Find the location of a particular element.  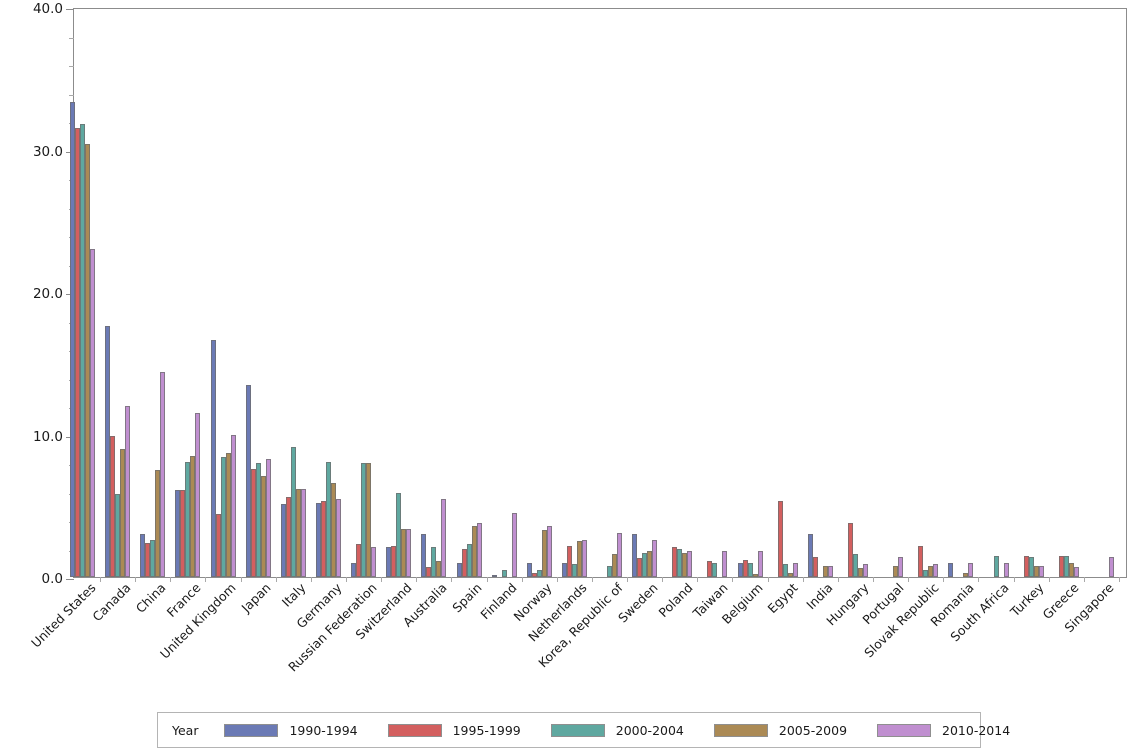

legend-entry: 1990-1994 is located at coordinates (291, 730).